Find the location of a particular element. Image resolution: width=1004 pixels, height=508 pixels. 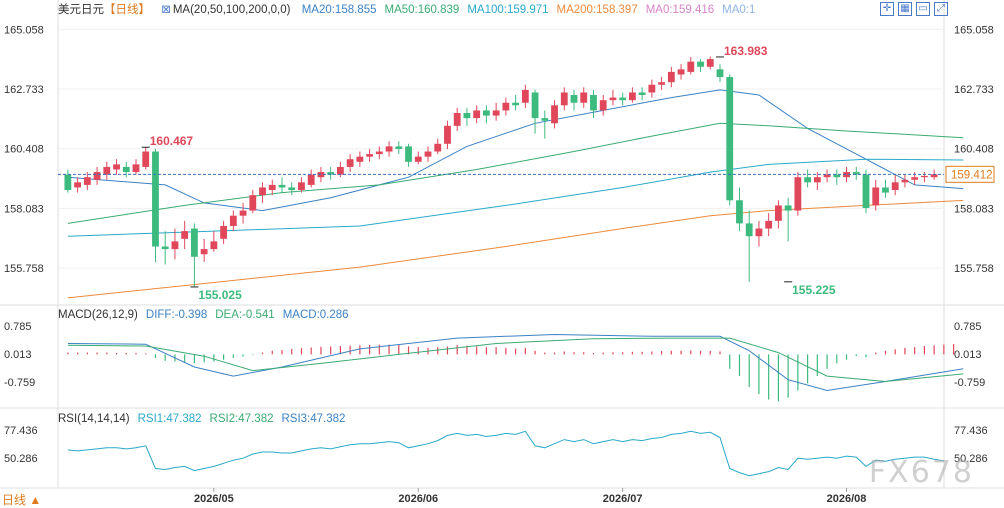

ma-legend-icon: ⊠ is located at coordinates (166, 10).